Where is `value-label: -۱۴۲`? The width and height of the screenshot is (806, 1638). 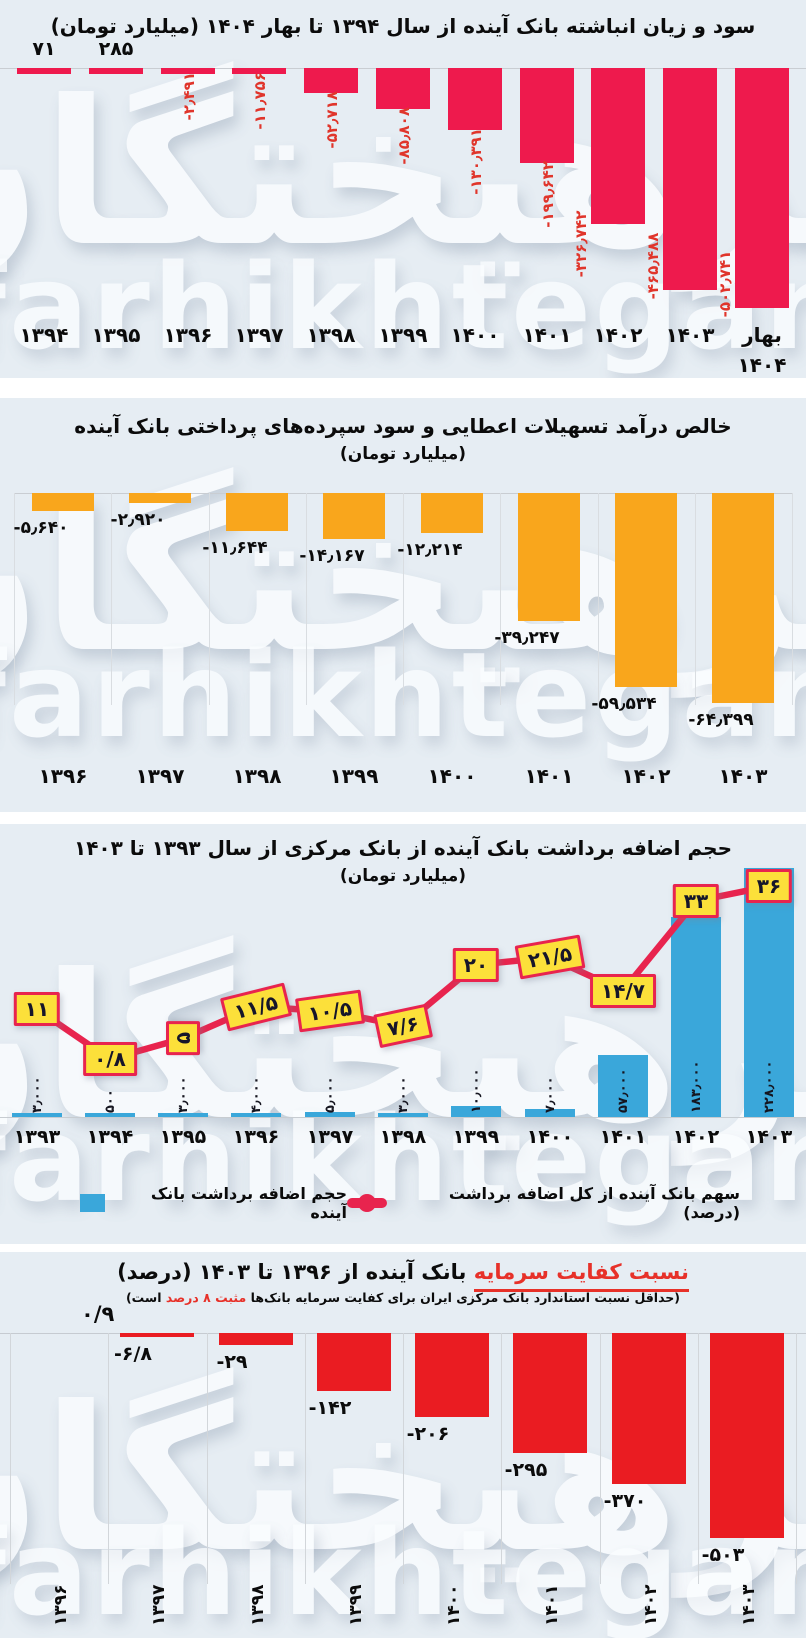
value-label: -۱۴۲ is located at coordinates (330, 1408).